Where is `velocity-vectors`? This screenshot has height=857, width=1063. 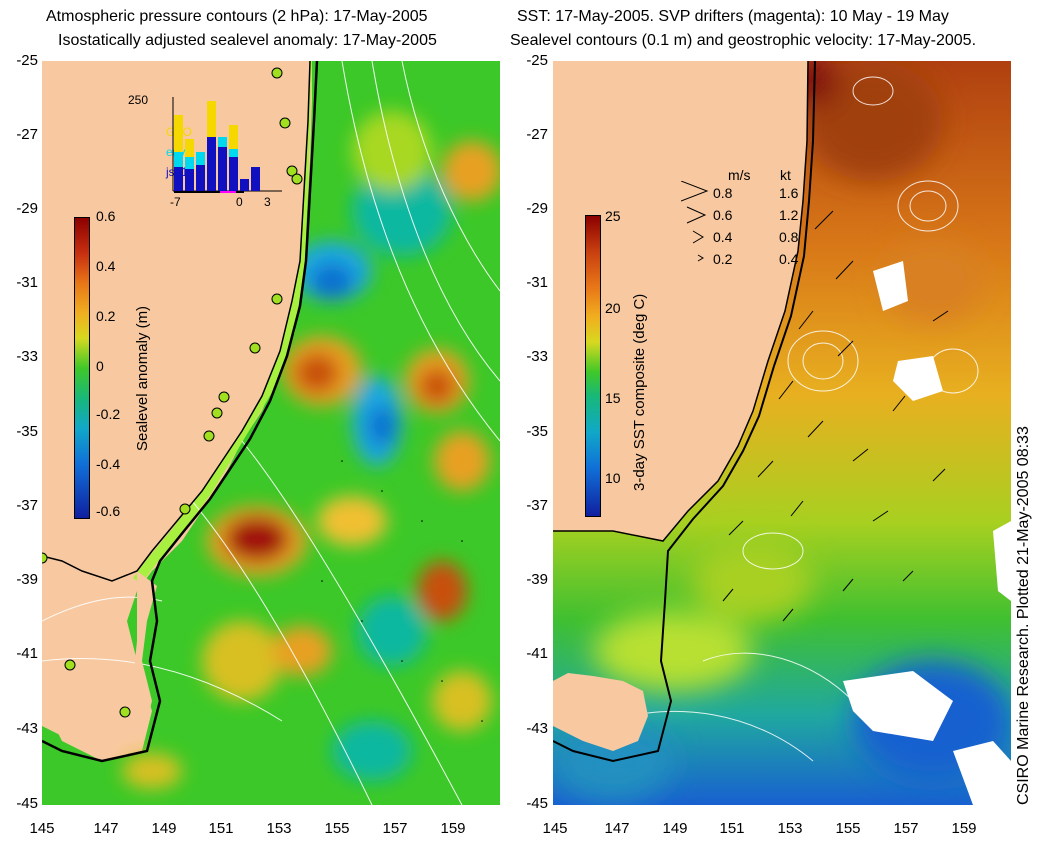
velocity-vectors is located at coordinates (835, 416).